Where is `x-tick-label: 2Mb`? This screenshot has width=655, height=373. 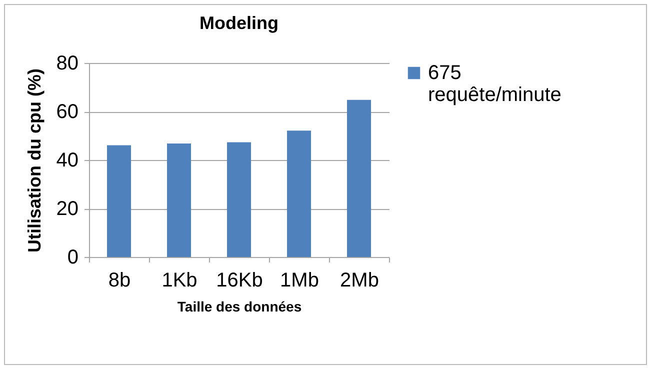
x-tick-label: 2Mb is located at coordinates (359, 281).